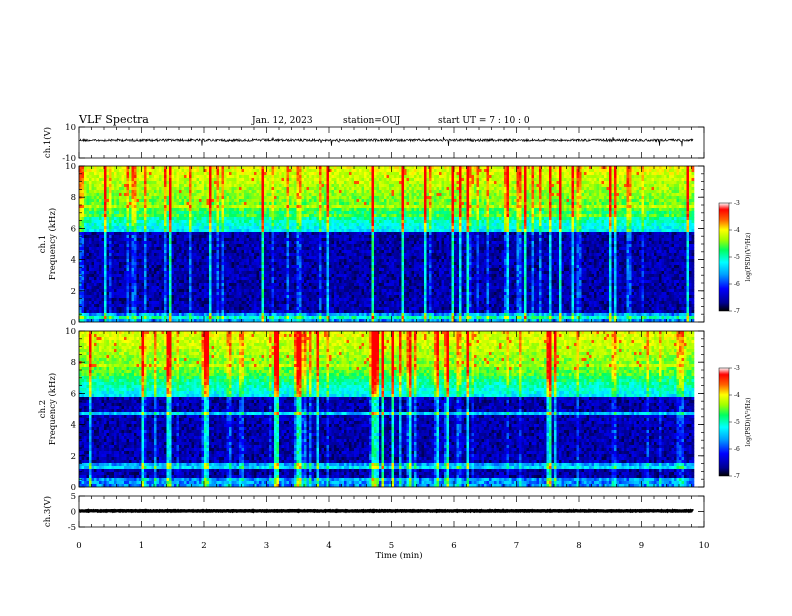 The height and width of the screenshot is (616, 792). What do you see at coordinates (266, 546) in the screenshot?
I see `x-tick-label: 3` at bounding box center [266, 546].